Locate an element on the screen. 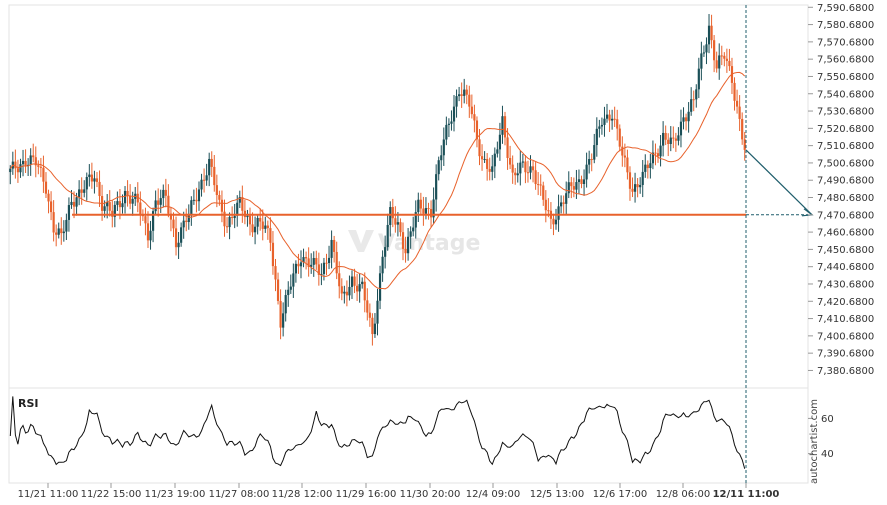  x-tick-label: 11/23 19:00 is located at coordinates (175, 494).